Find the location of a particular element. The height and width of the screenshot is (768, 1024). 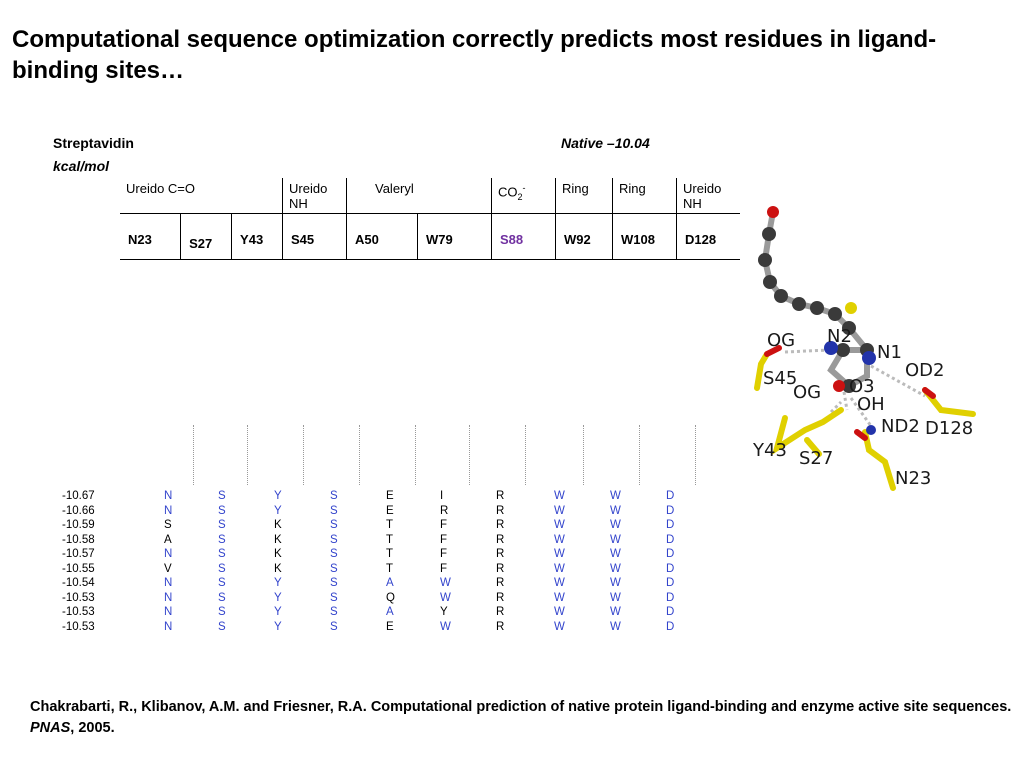

atom-label: ND2 is located at coordinates (900, 426).